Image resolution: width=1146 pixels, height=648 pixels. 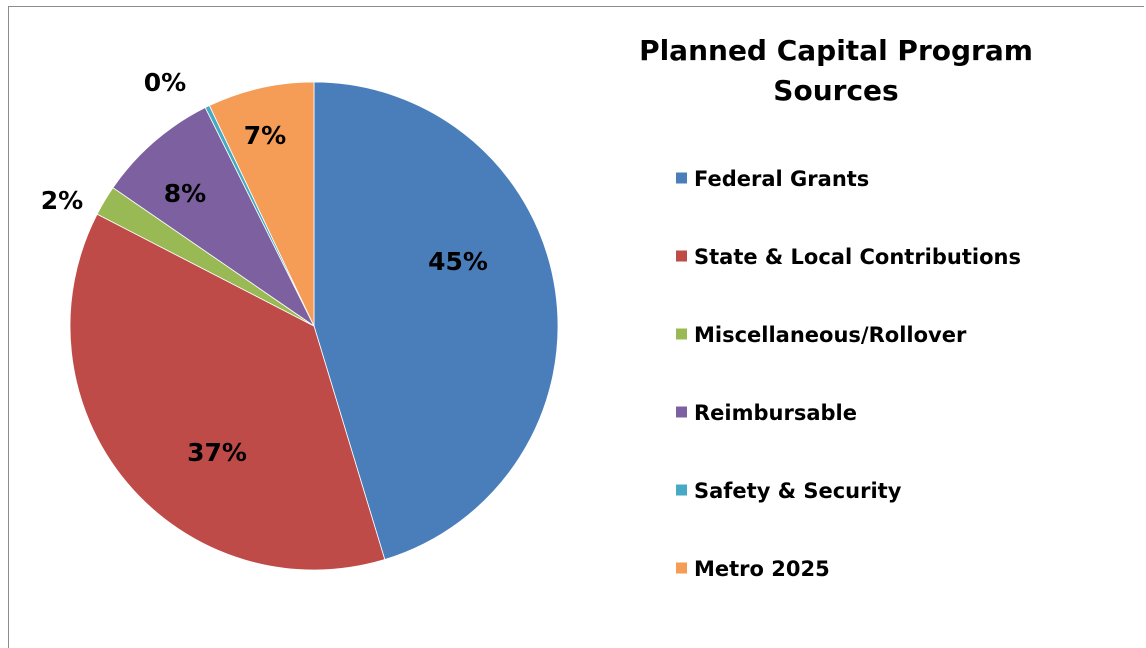 I want to click on legend-label: Federal Grants, so click(x=781, y=179).